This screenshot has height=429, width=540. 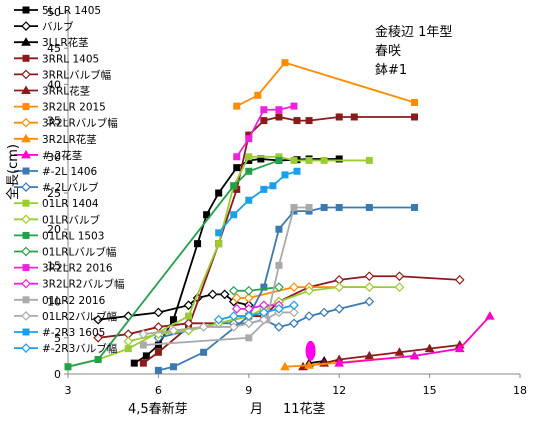 I want to click on y-tick-label: 40, so click(x=54, y=84).